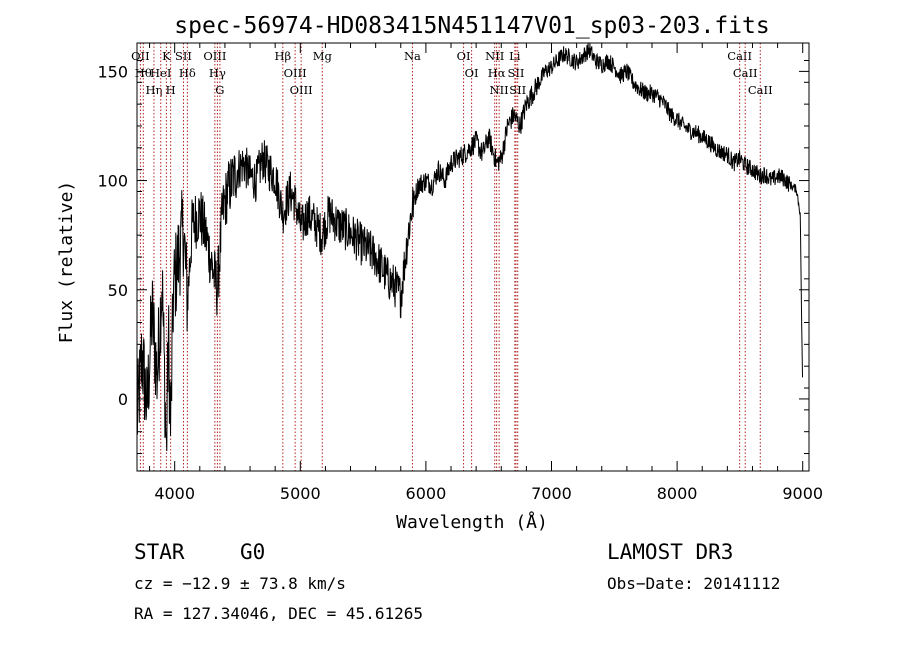 The height and width of the screenshot is (649, 900). Describe the element at coordinates (426, 493) in the screenshot. I see `x-tick-label: 6000` at that location.